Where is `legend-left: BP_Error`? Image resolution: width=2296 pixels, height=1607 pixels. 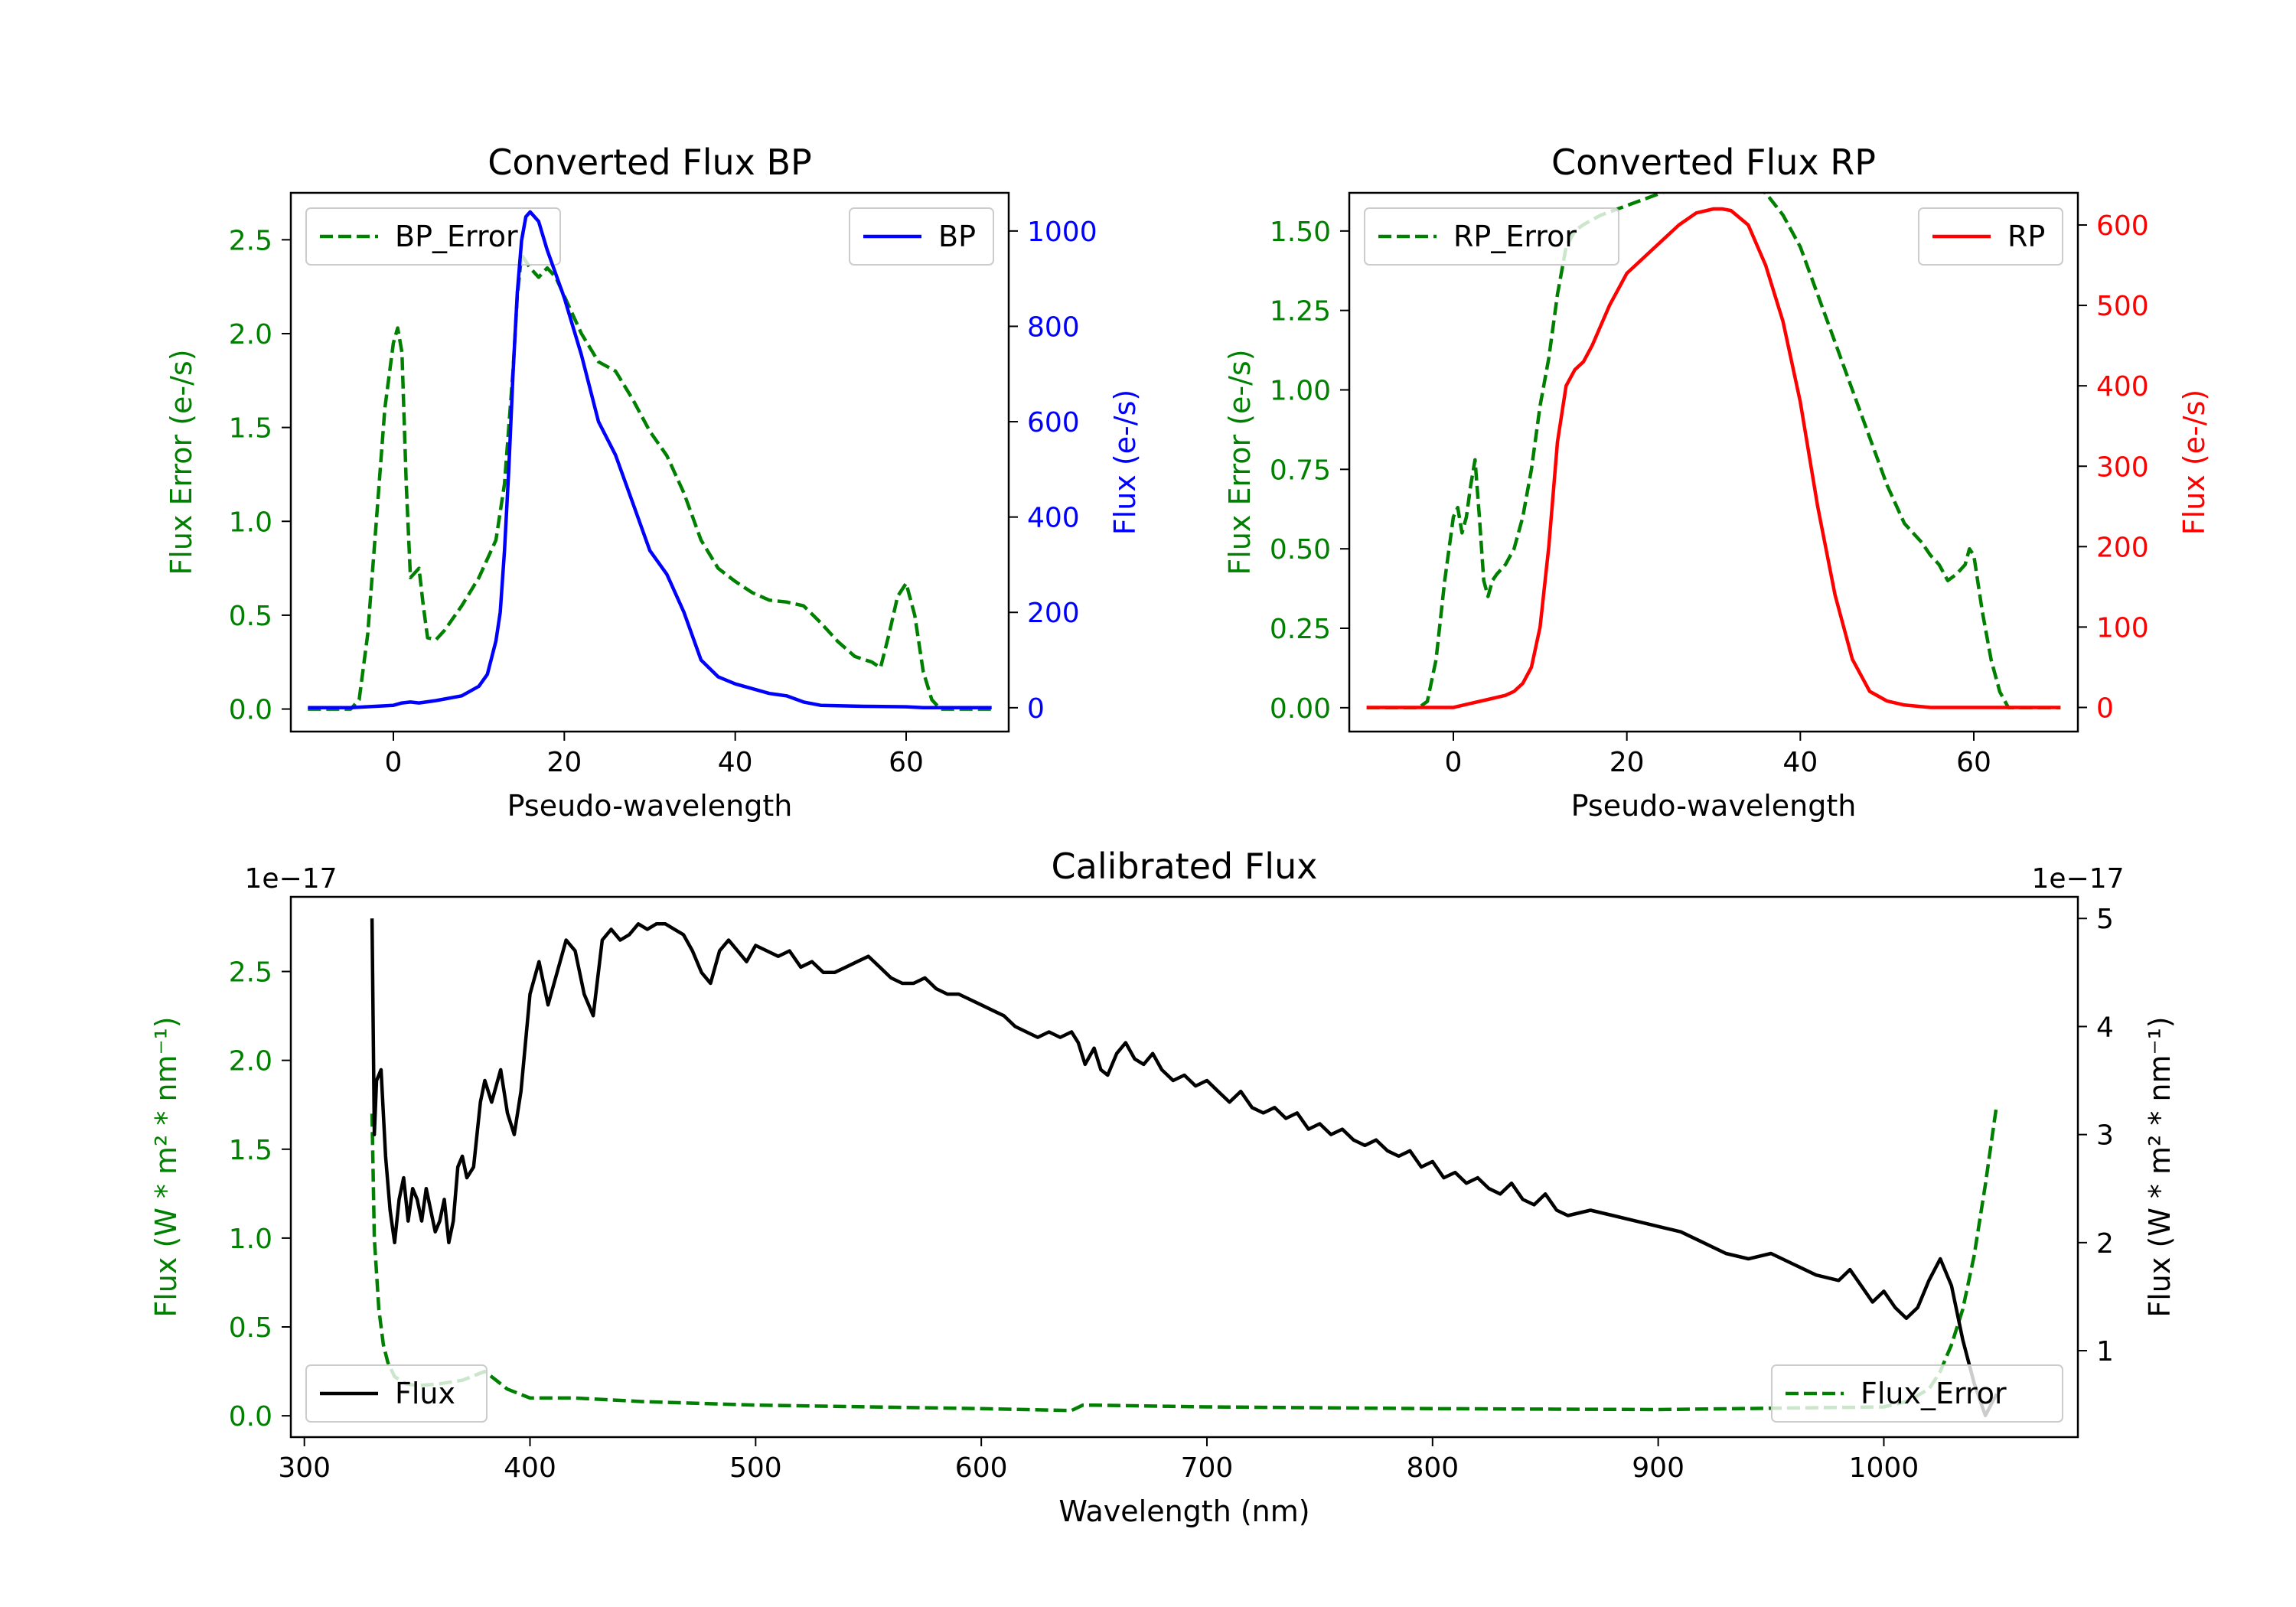 legend-left: BP_Error is located at coordinates (433, 237).